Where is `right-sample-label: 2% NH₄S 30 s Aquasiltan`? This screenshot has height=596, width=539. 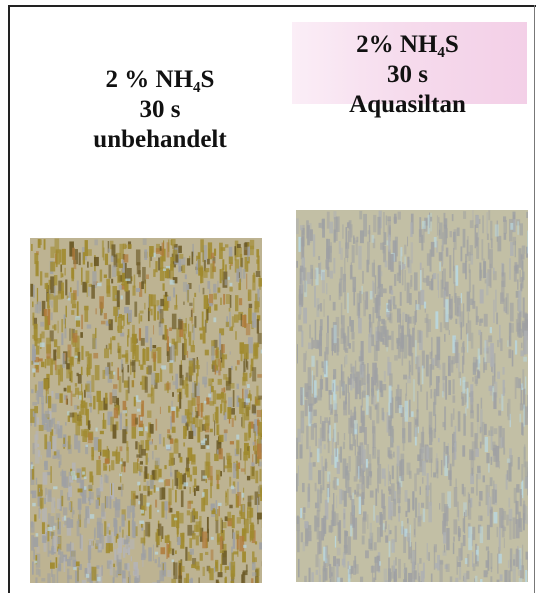
right-sample-label: 2% NH₄S 30 s Aquasiltan is located at coordinates (407, 75).